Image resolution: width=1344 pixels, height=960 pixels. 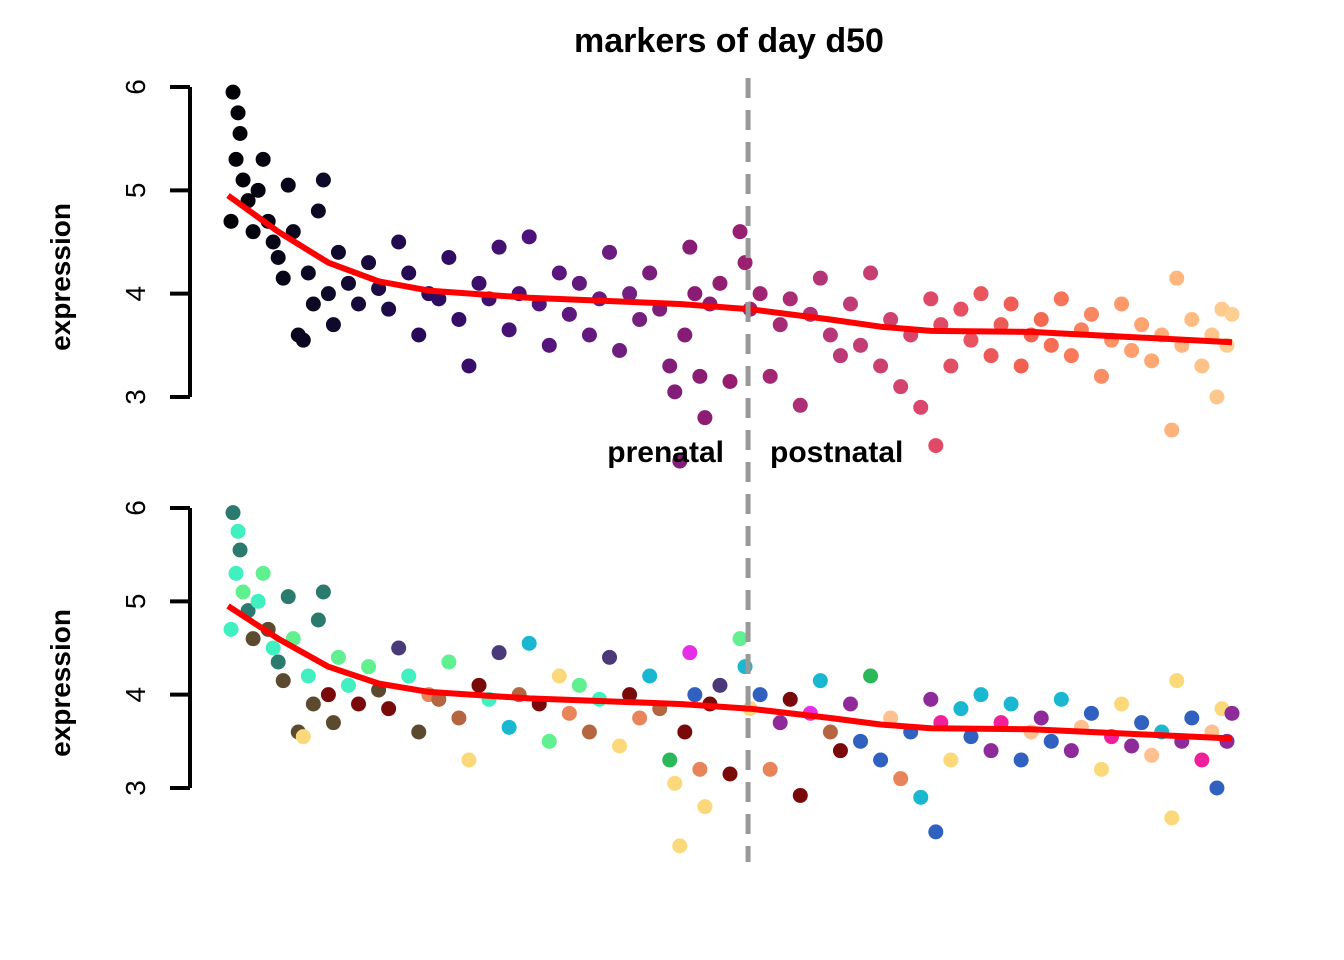 I want to click on y-axis-label: expression, so click(x=60, y=277).